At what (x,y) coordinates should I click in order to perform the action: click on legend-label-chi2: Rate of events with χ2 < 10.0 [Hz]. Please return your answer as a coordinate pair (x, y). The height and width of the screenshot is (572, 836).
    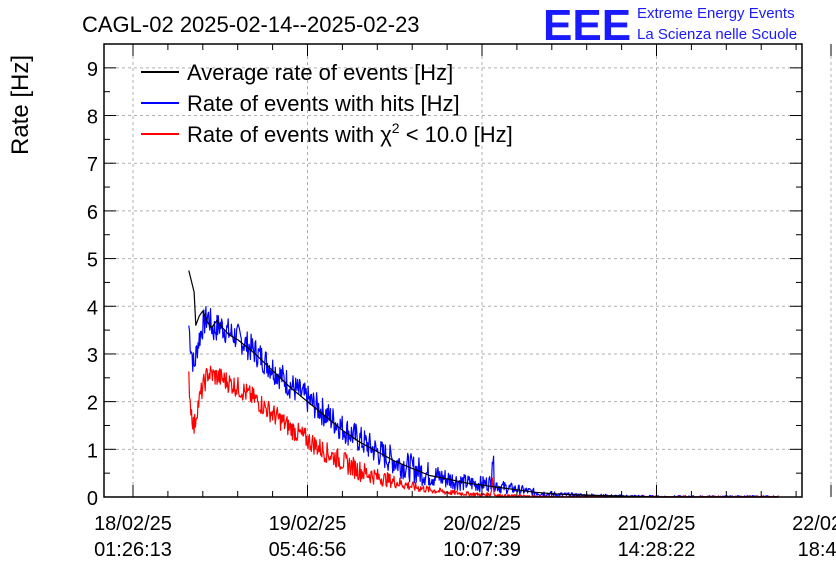
    Looking at the image, I should click on (350, 133).